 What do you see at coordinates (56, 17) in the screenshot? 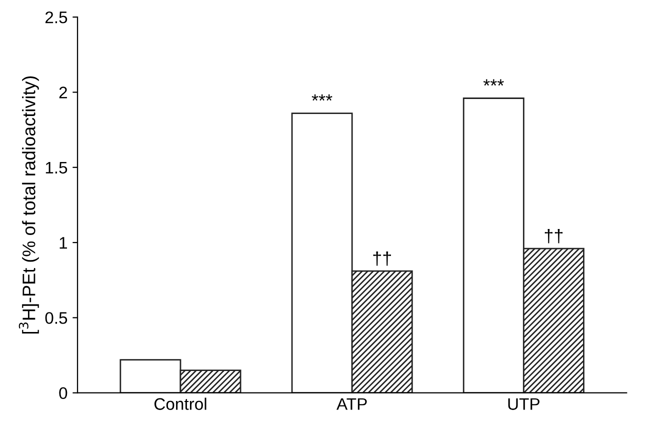
I see `y-tick-label: 2.5` at bounding box center [56, 17].